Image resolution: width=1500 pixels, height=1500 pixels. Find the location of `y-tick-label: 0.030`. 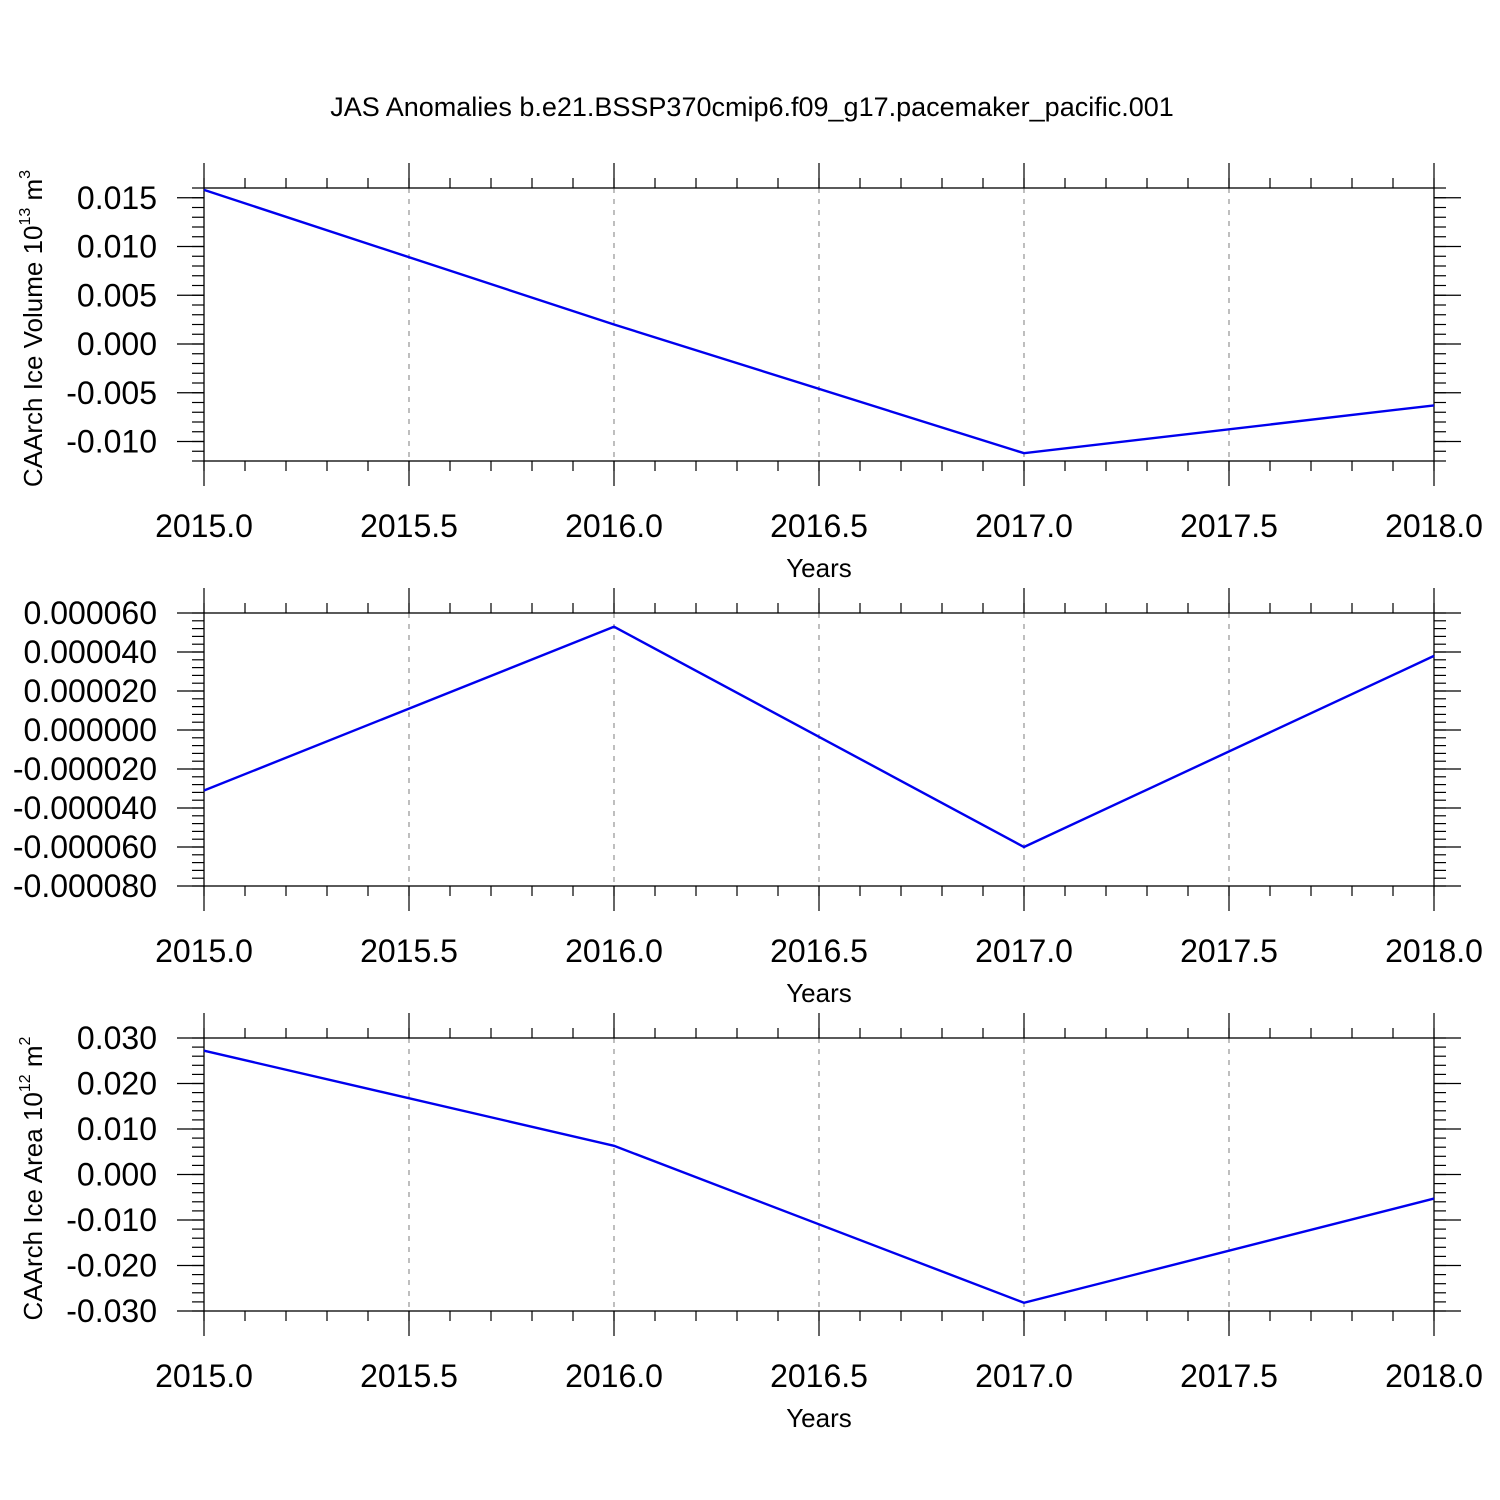

y-tick-label: 0.030 is located at coordinates (117, 1038).